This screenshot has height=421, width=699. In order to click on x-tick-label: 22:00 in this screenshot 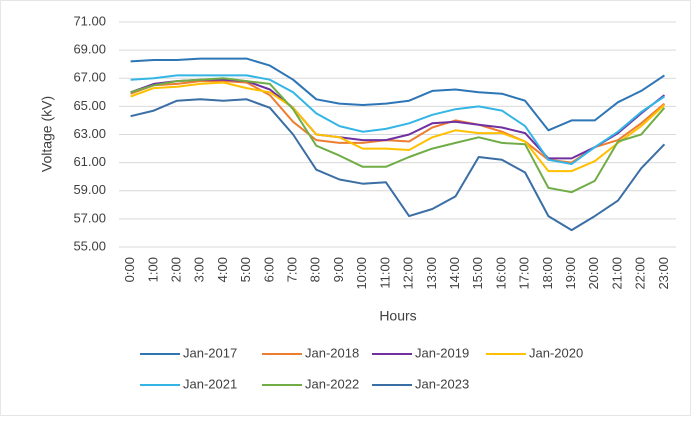, I will do `click(640, 273)`.